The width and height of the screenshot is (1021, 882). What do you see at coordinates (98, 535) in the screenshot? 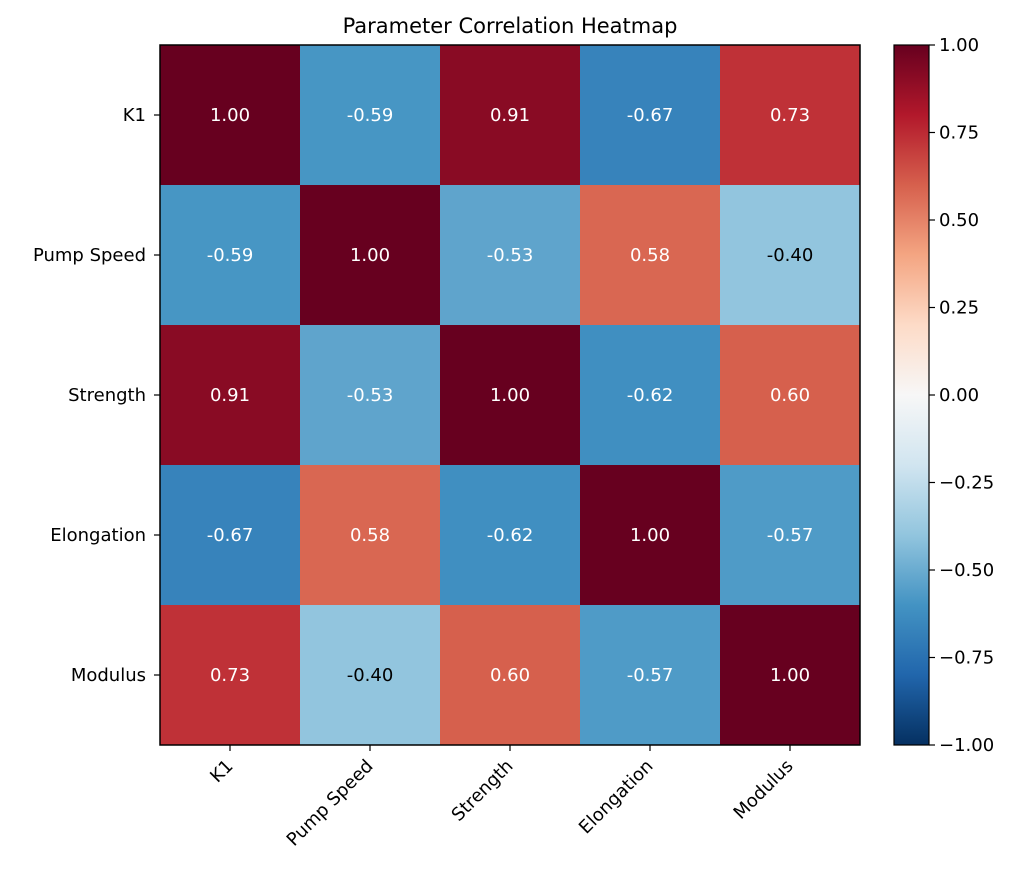
I see `y-tick-label-elongation: Elongation` at bounding box center [98, 535].